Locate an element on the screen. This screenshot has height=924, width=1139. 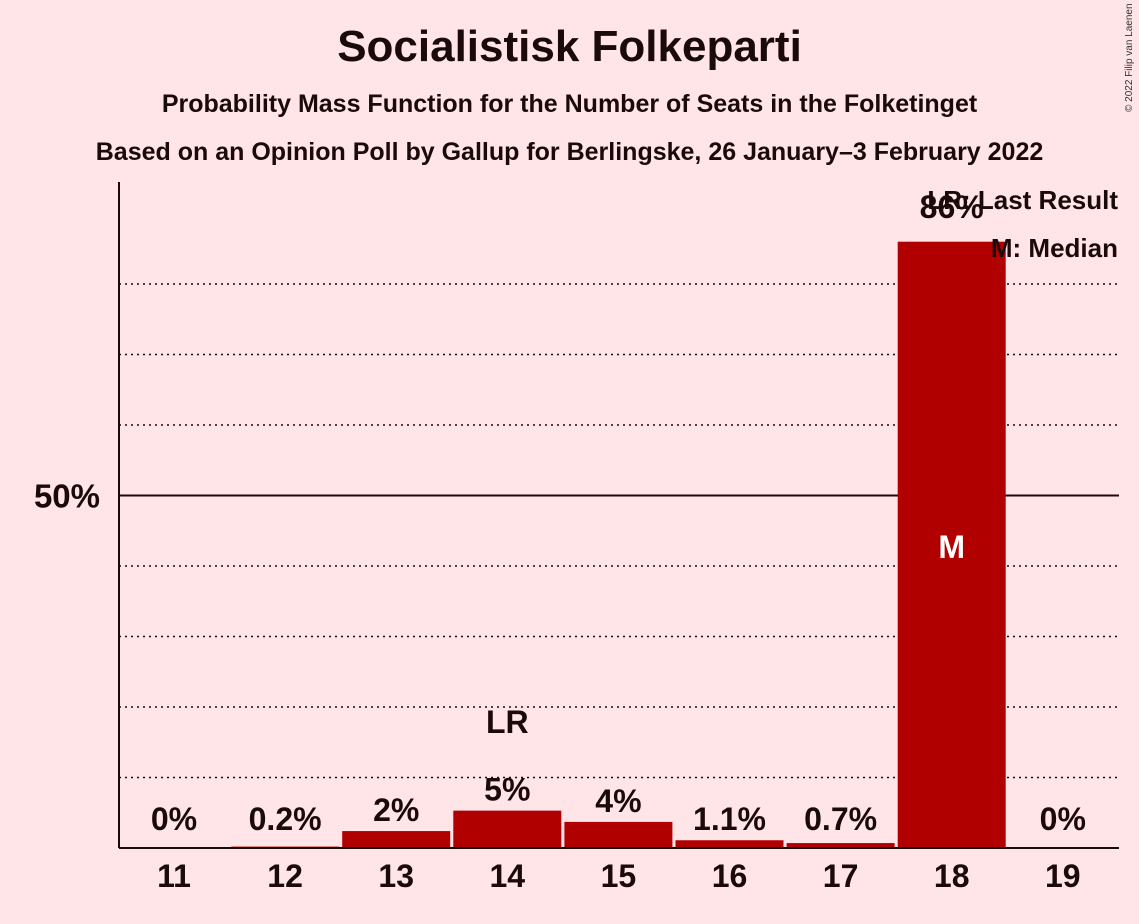
value-label-11: 0% is located at coordinates (174, 819).